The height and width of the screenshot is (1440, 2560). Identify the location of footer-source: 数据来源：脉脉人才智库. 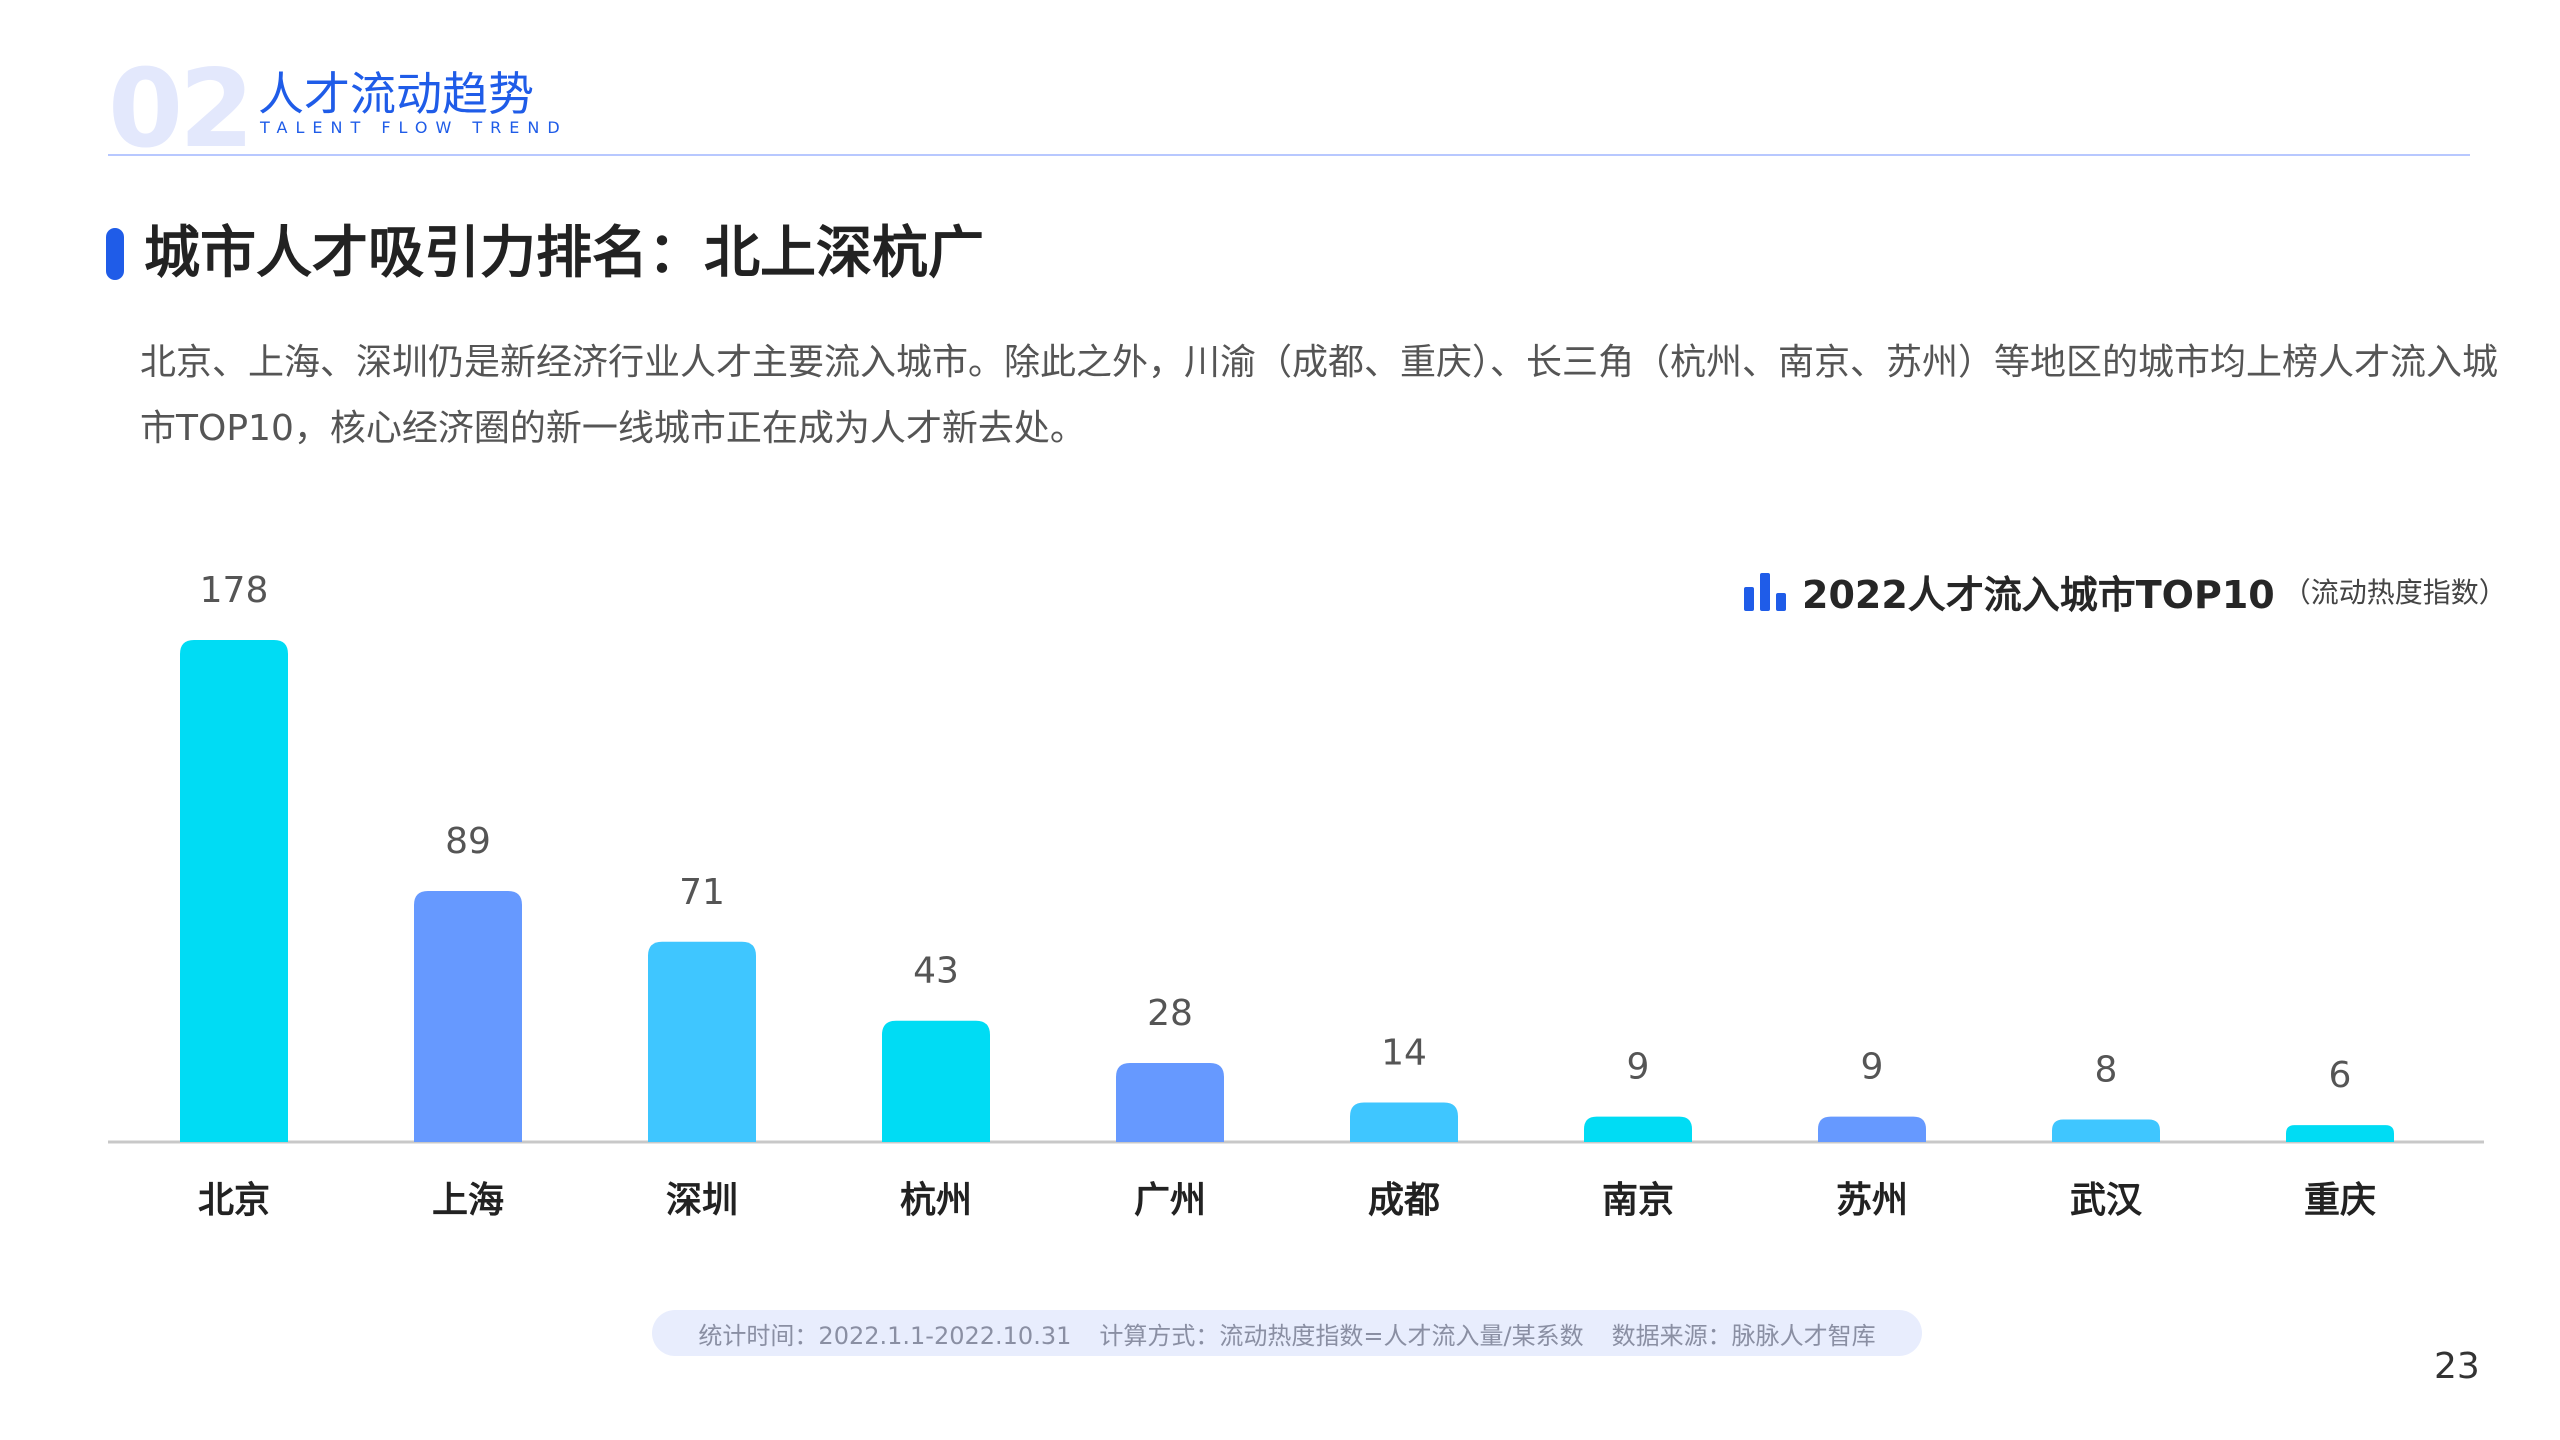
(1743, 1335).